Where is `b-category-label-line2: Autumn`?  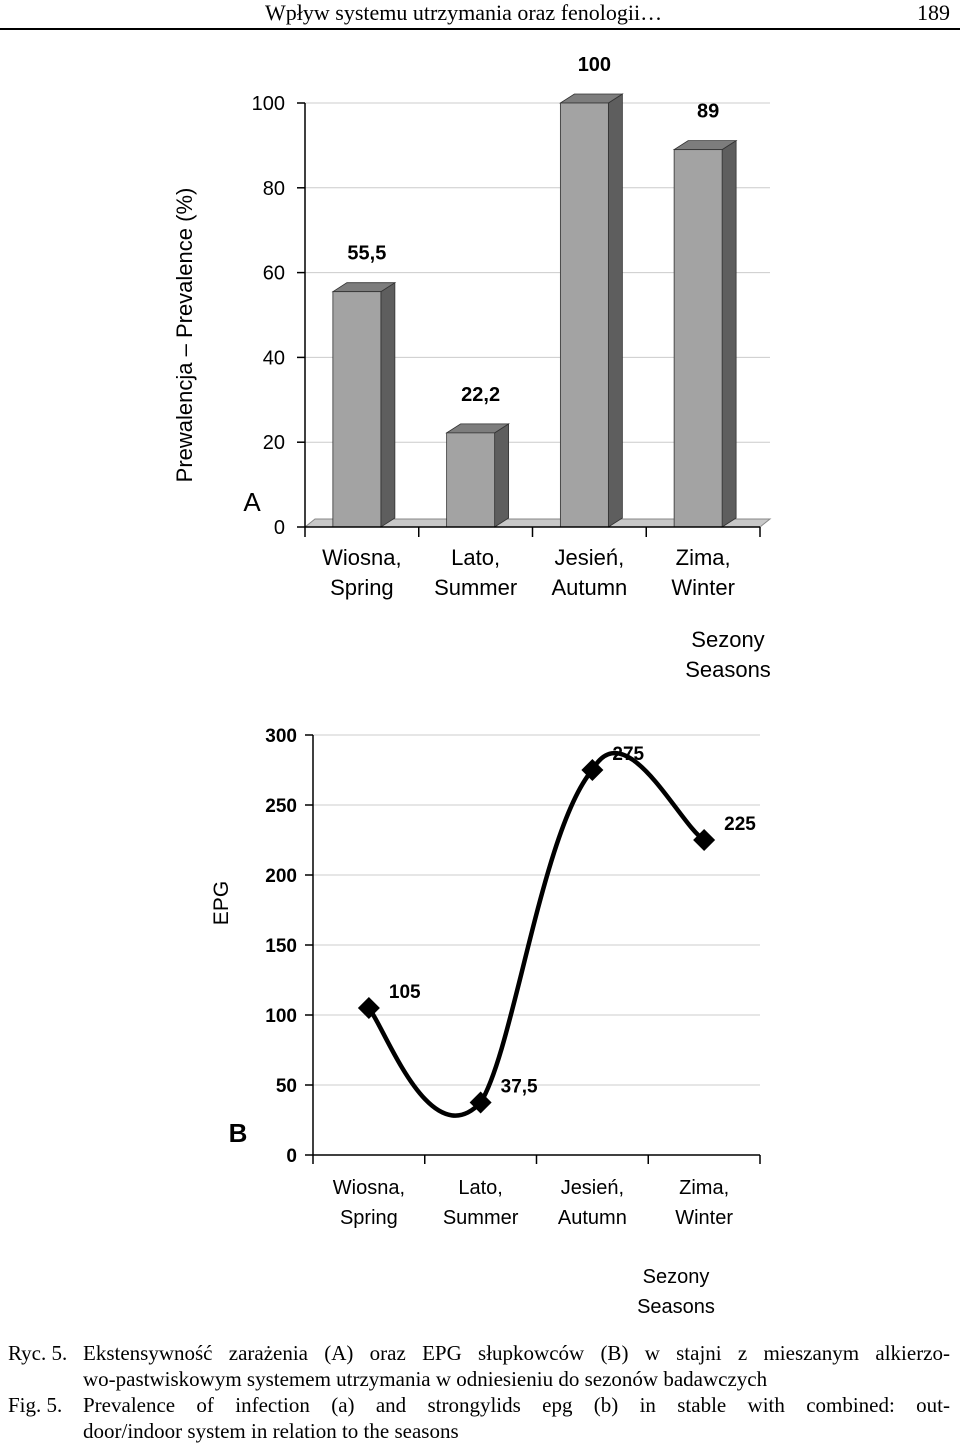
b-category-label-line2: Autumn is located at coordinates (592, 1218).